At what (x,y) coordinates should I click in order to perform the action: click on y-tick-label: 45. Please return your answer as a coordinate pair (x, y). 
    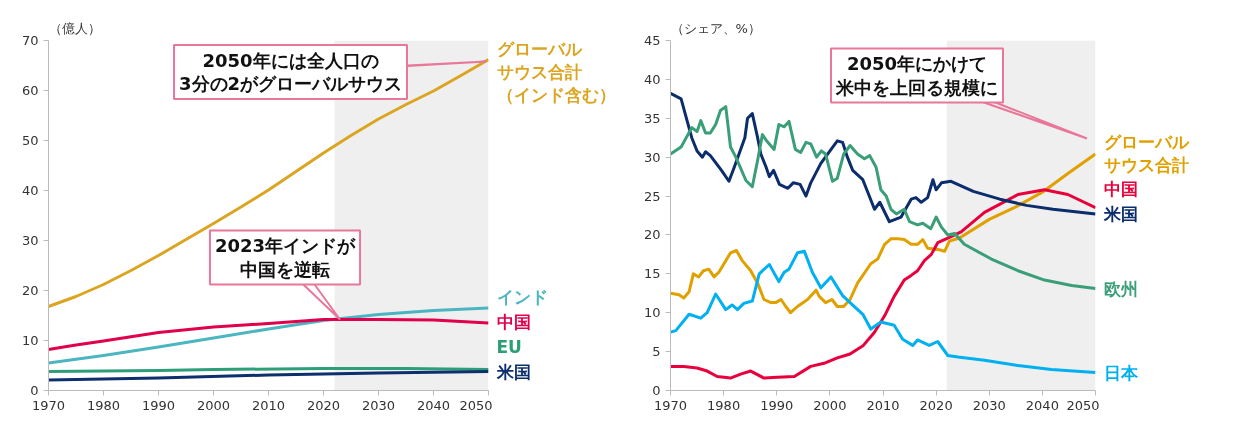
    Looking at the image, I should click on (652, 40).